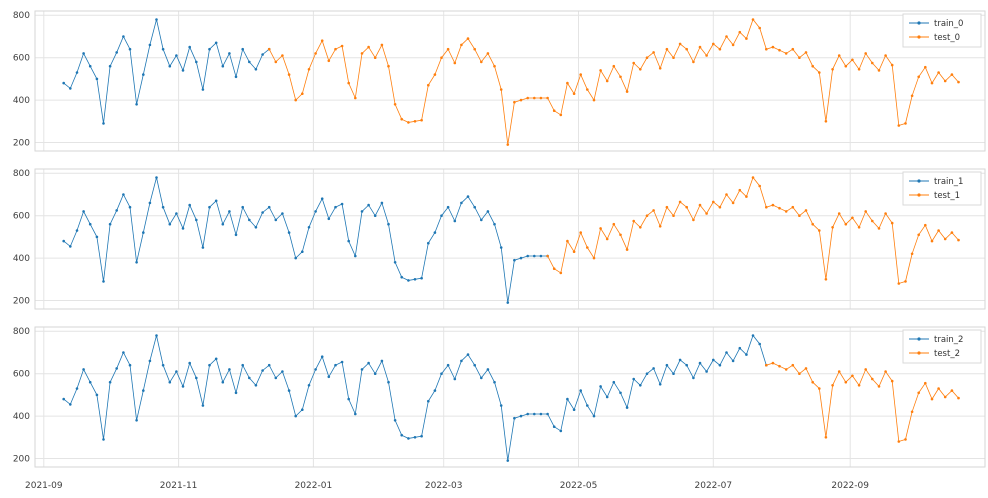 The image size is (988, 498). What do you see at coordinates (305, 240) in the screenshot?
I see `train-series-line` at bounding box center [305, 240].